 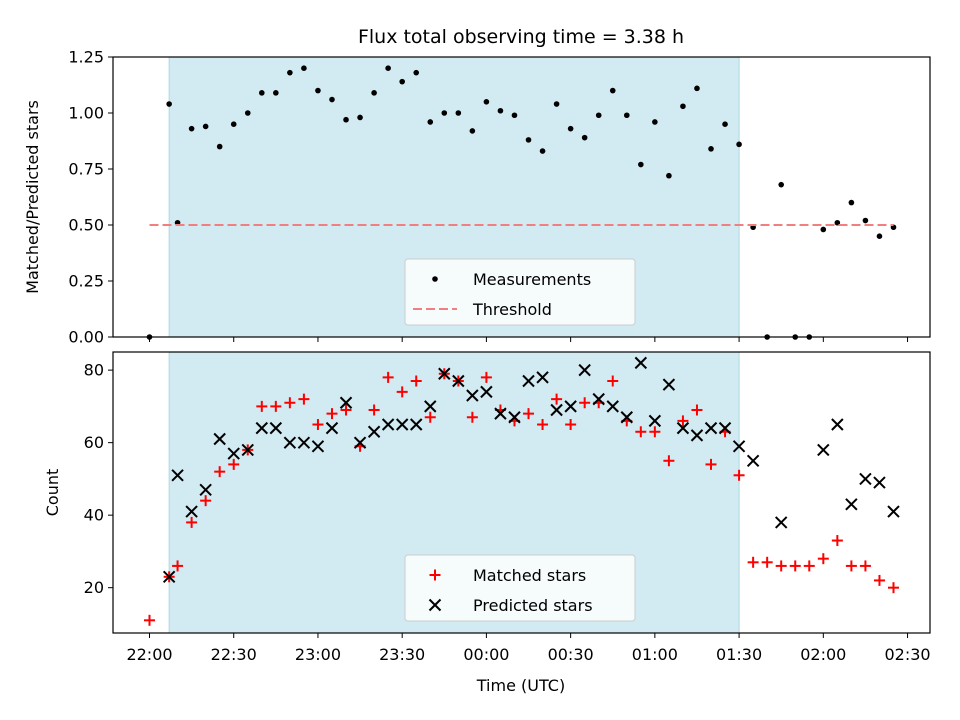 What do you see at coordinates (520, 685) in the screenshot?
I see `x-axis-label: Time (UTC)` at bounding box center [520, 685].